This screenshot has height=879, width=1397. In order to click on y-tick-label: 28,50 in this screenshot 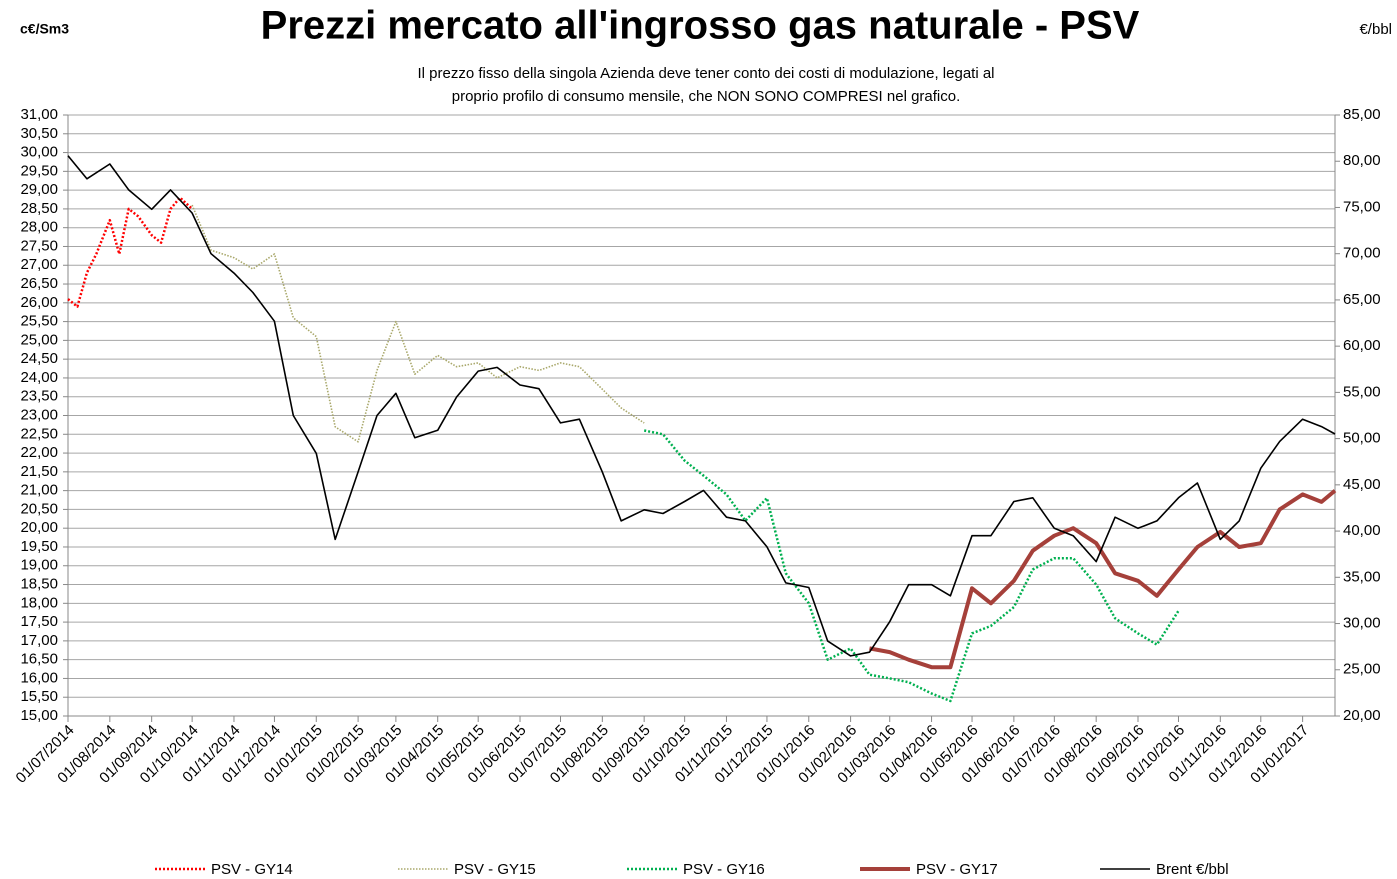, I will do `click(39, 208)`.